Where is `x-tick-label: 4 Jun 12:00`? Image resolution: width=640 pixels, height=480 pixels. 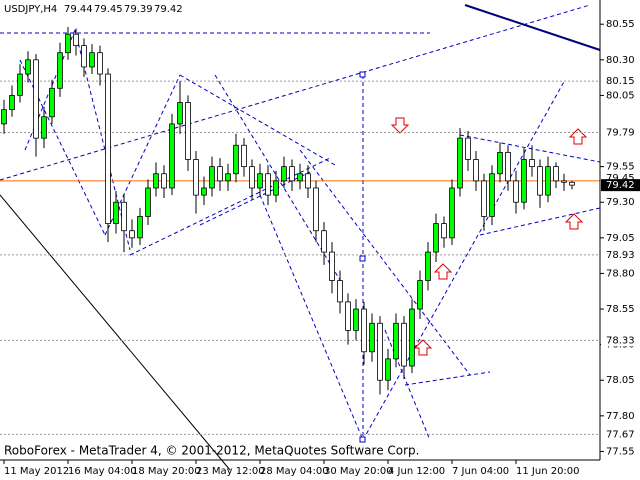 x-tick-label: 4 Jun 12:00 is located at coordinates (416, 471).